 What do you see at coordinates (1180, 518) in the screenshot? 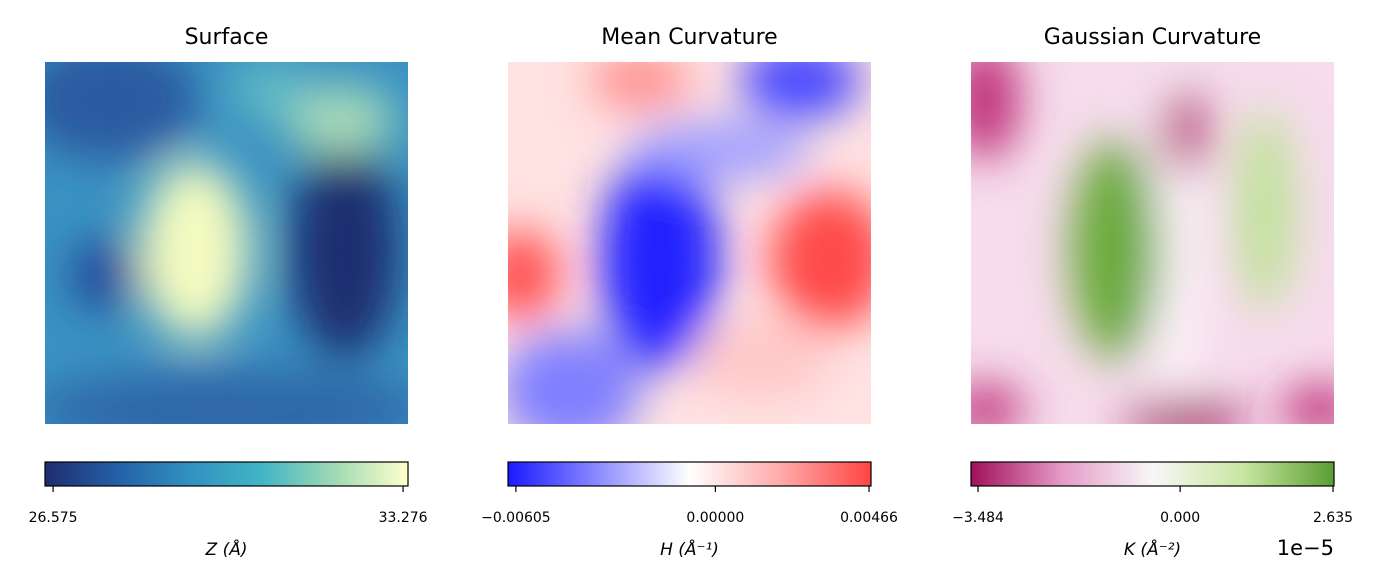
I see `colorbar-tick-label: 0.000` at bounding box center [1180, 518].